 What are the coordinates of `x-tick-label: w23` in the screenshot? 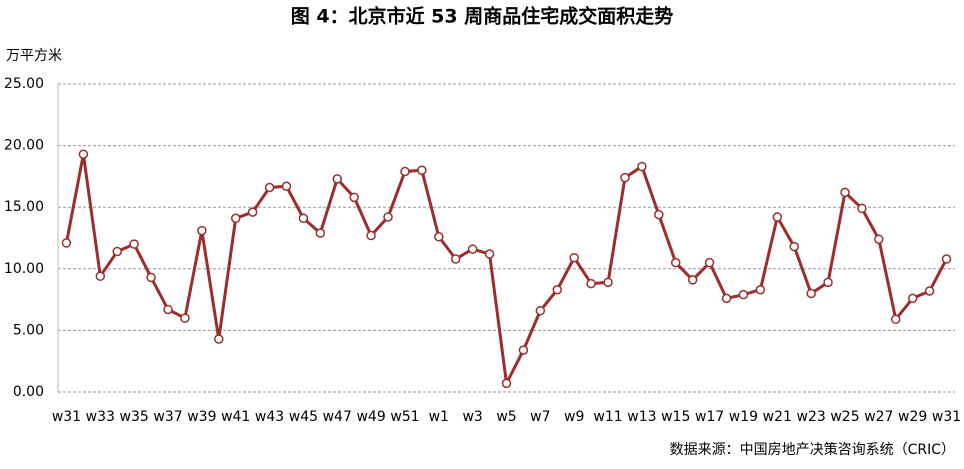 It's located at (811, 417).